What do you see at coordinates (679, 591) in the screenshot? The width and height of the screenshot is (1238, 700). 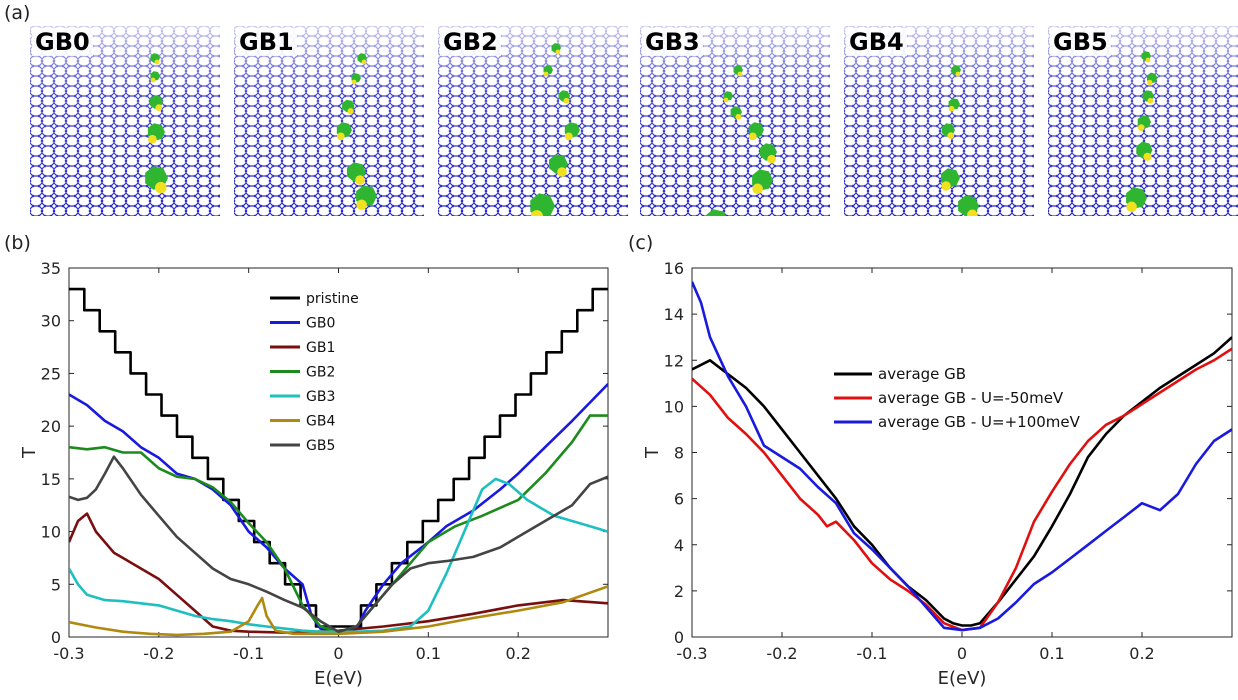 I see `y-tick-label: 2` at bounding box center [679, 591].